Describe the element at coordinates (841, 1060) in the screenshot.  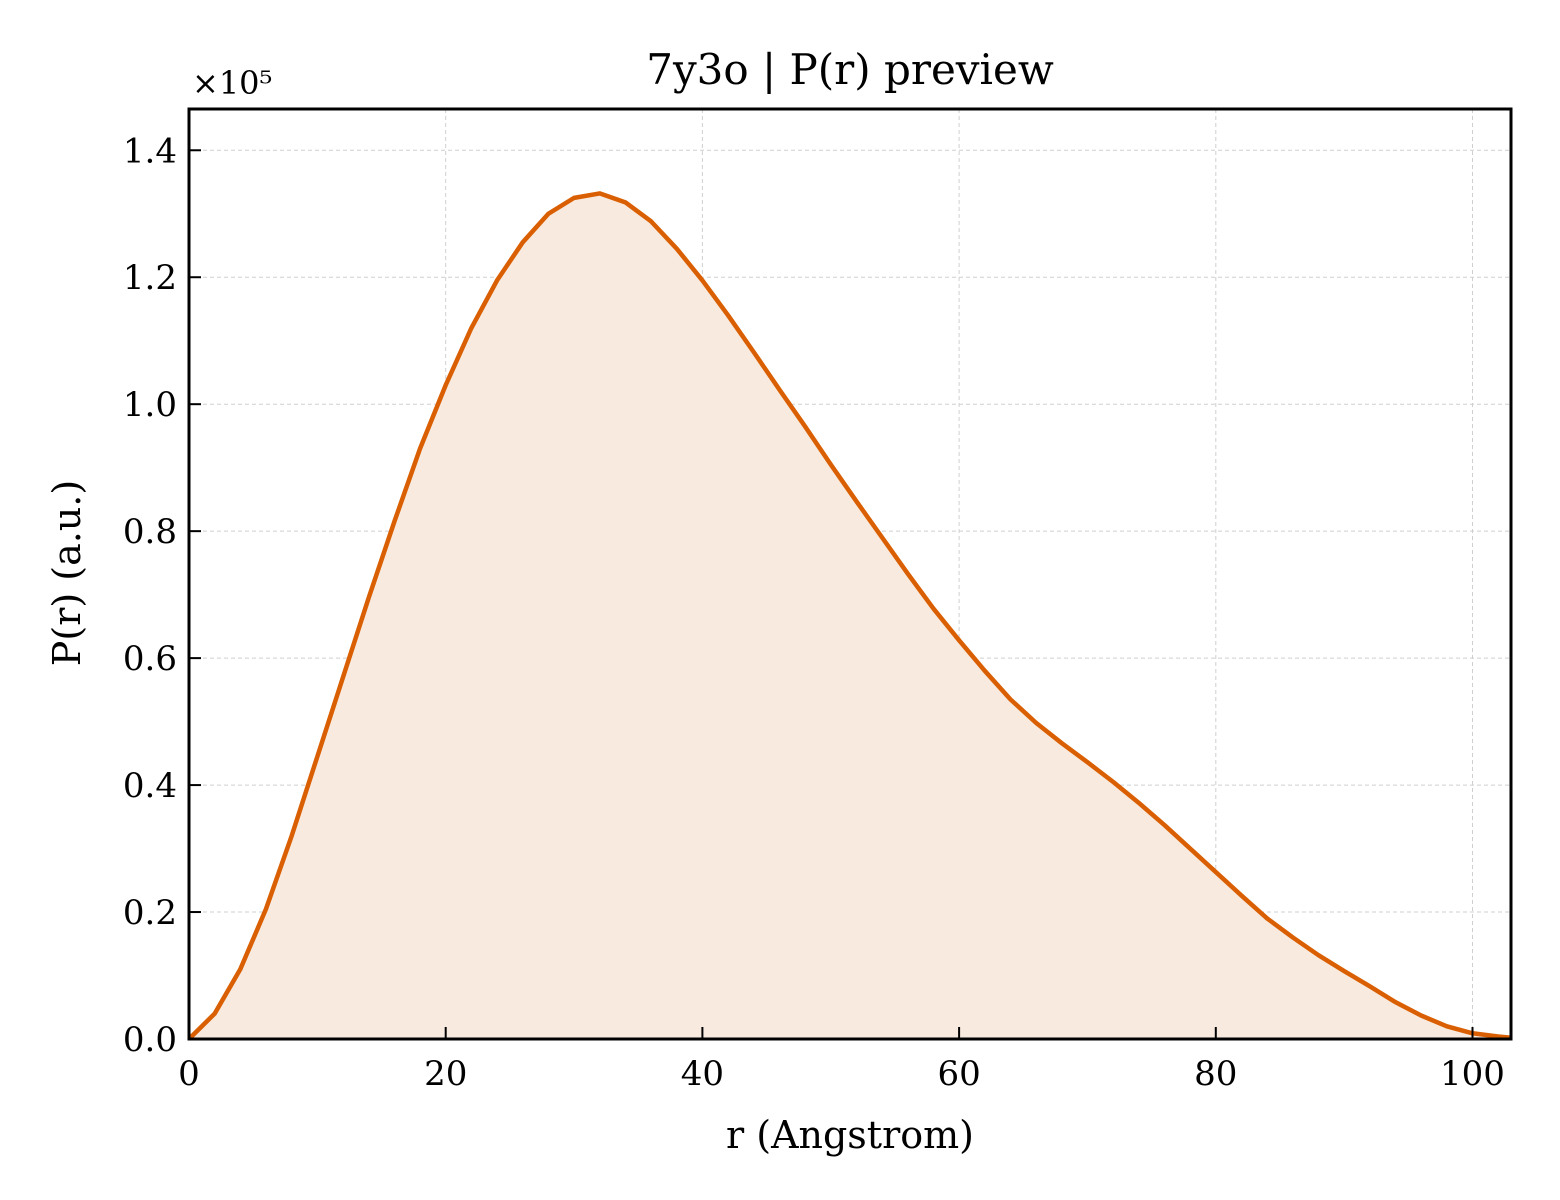
I see `x-axis: 0 20 40 60 80 100` at that location.